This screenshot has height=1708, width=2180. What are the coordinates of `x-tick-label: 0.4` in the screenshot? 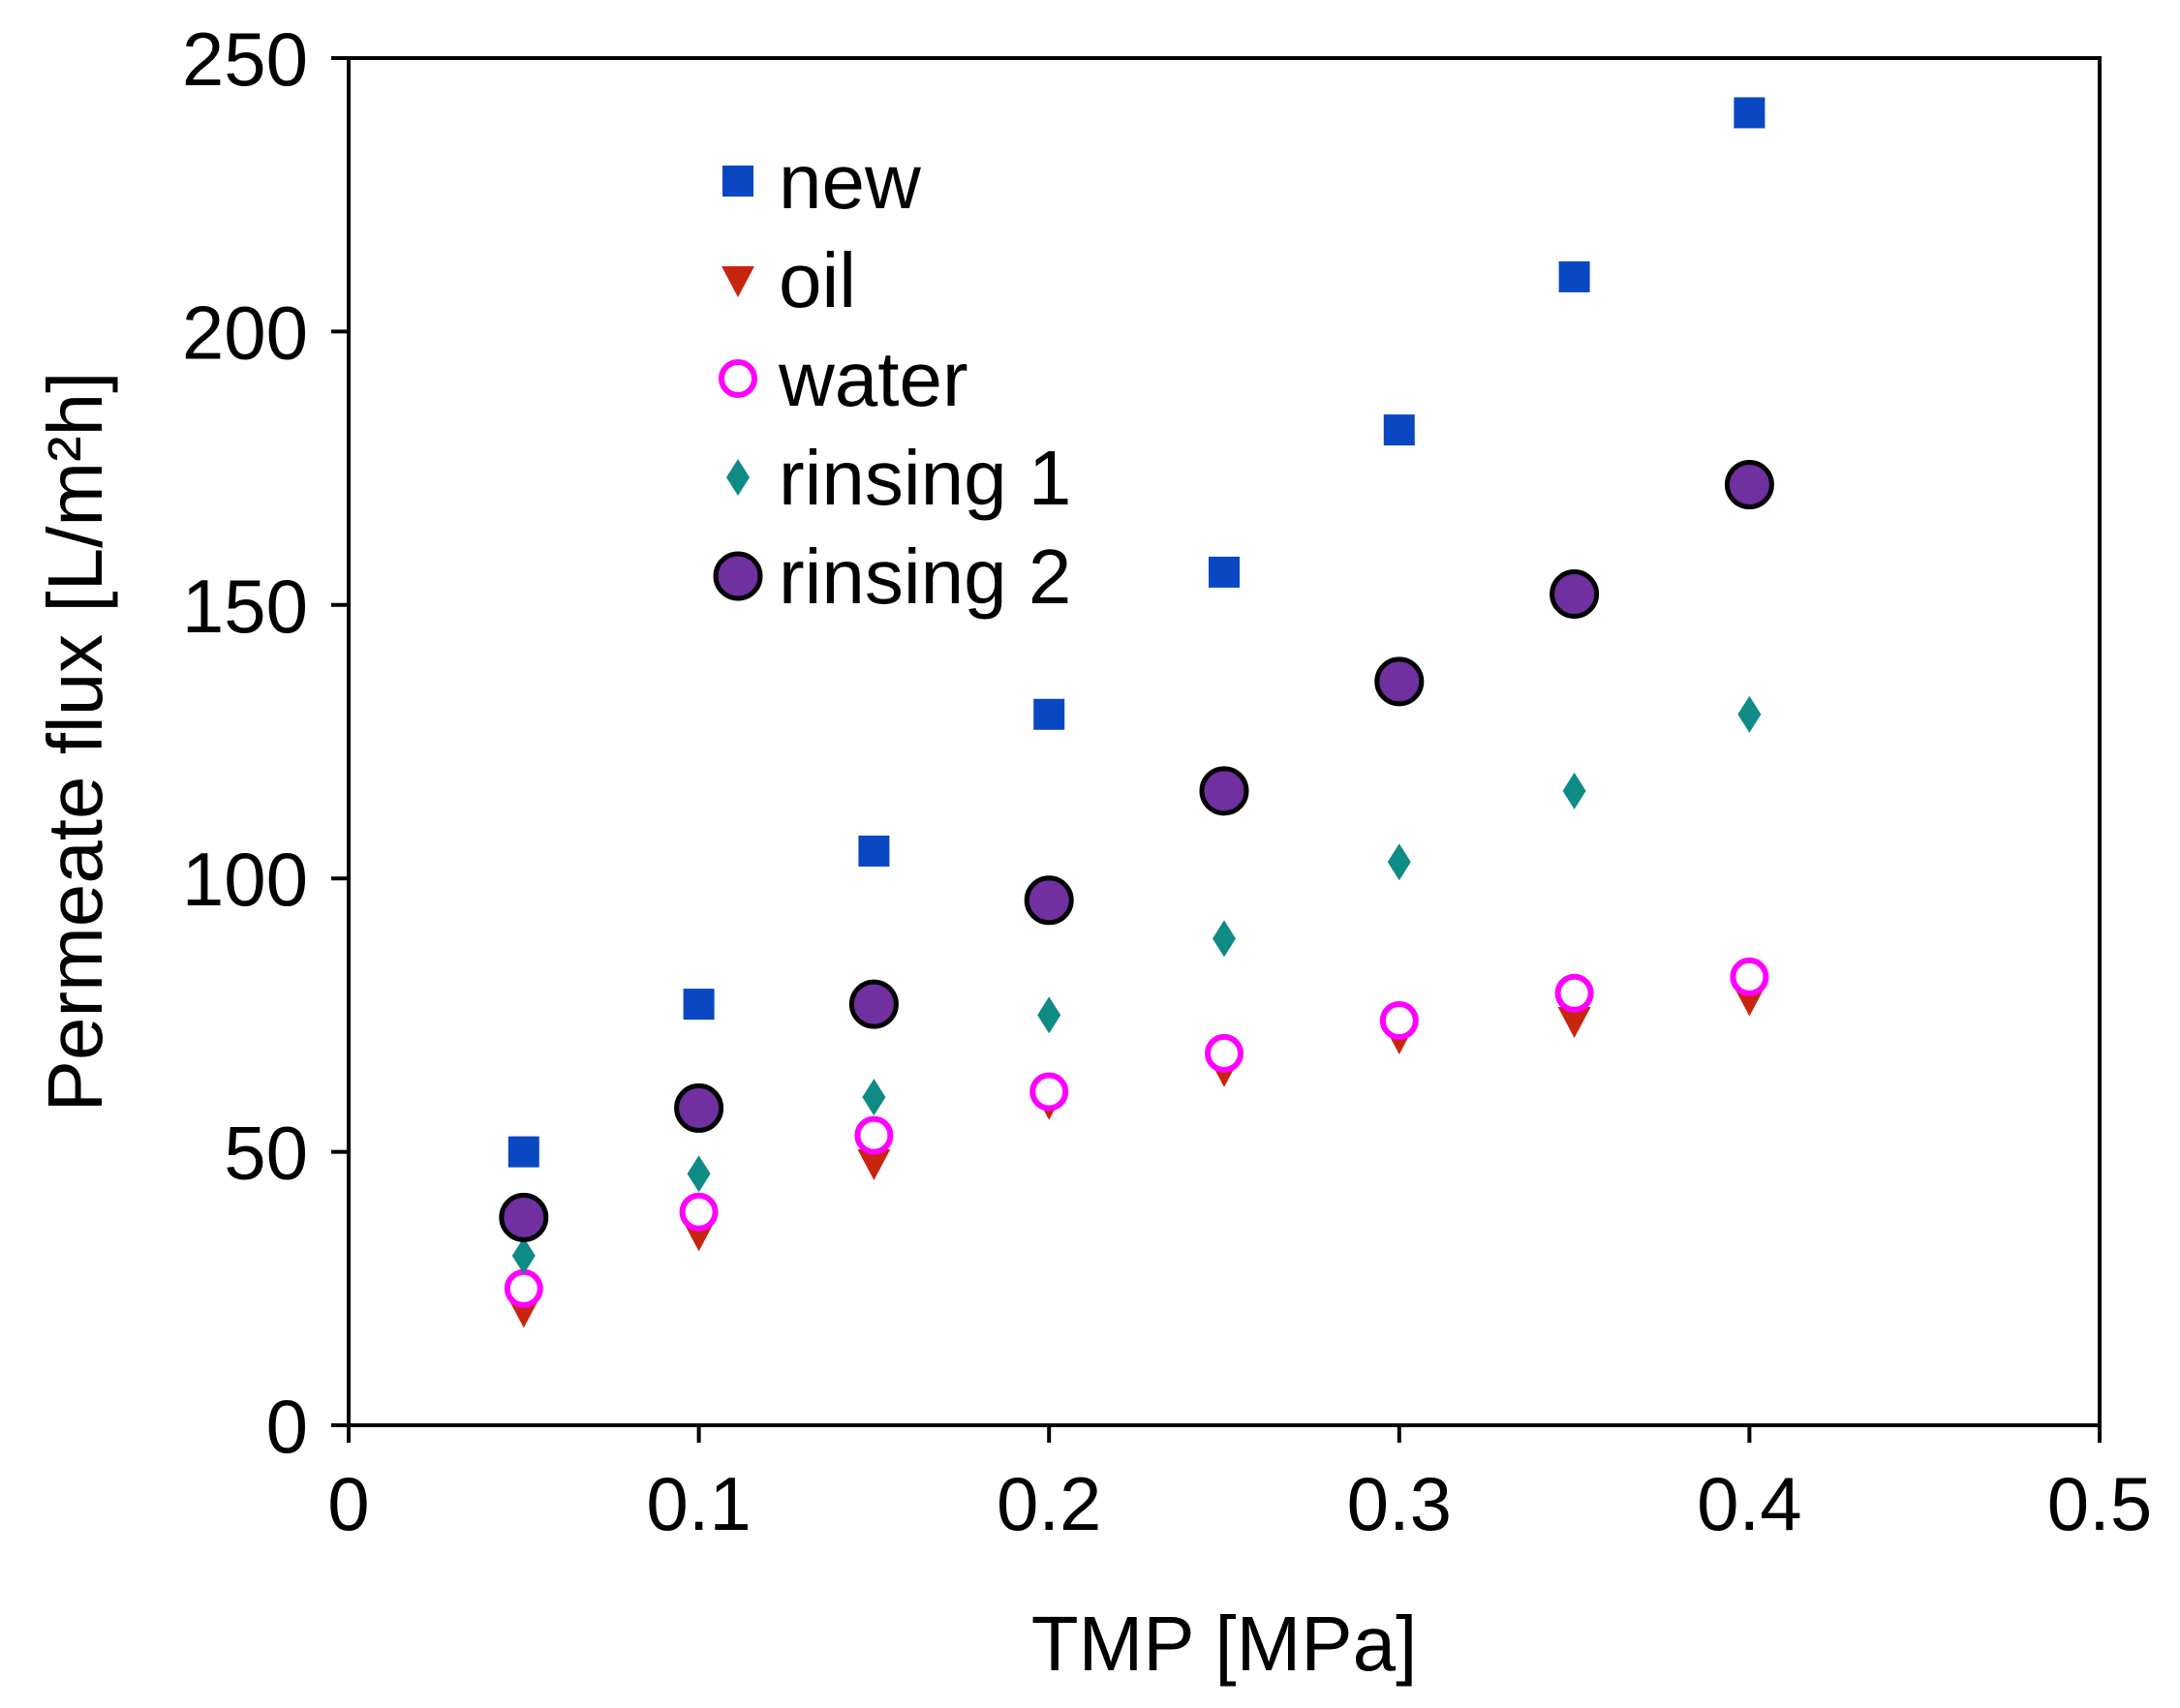 It's located at (1749, 1504).